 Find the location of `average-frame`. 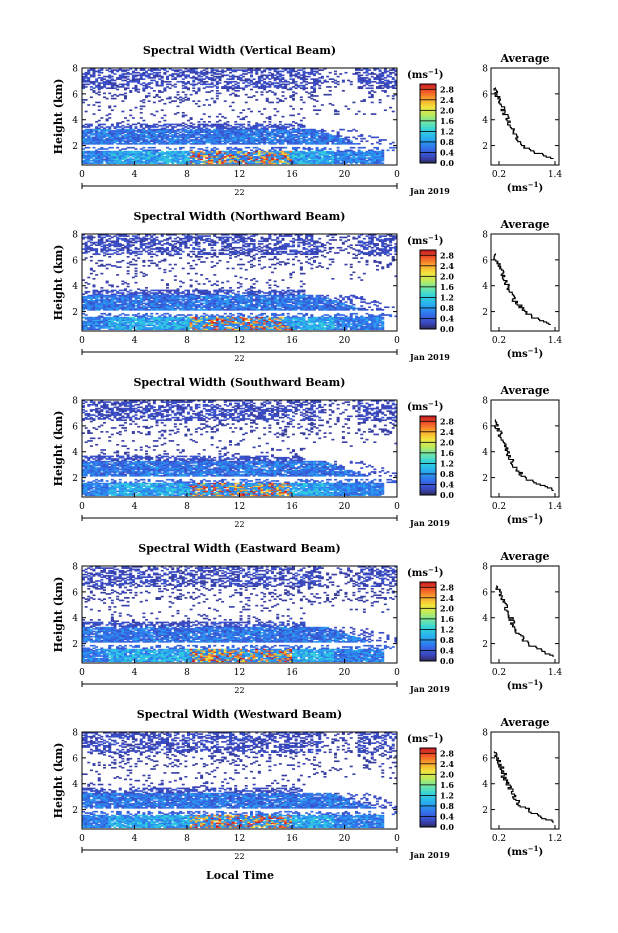

average-frame is located at coordinates (525, 116).